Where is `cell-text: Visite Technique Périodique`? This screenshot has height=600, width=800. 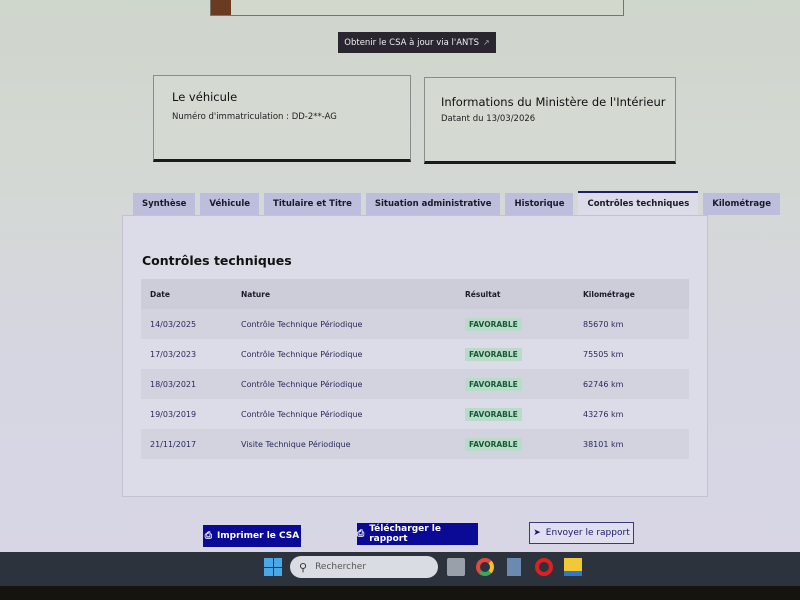 cell-text: Visite Technique Périodique is located at coordinates (296, 444).